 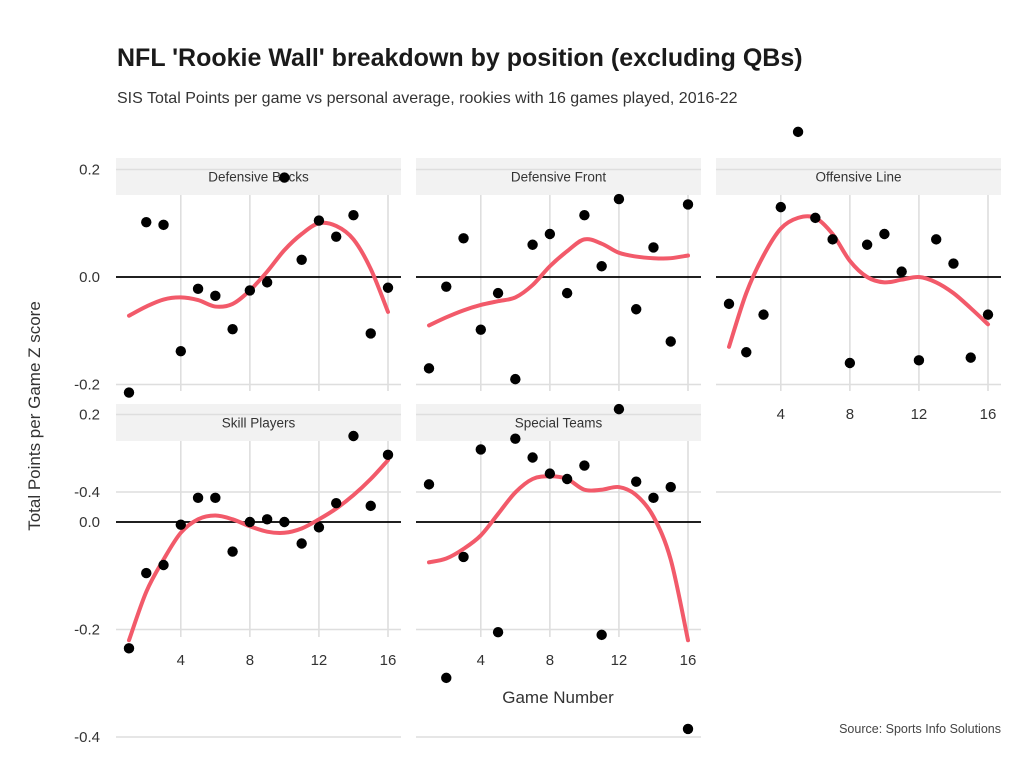 What do you see at coordinates (920, 729) in the screenshot?
I see `source-note: Source: Sports Info Solutions` at bounding box center [920, 729].